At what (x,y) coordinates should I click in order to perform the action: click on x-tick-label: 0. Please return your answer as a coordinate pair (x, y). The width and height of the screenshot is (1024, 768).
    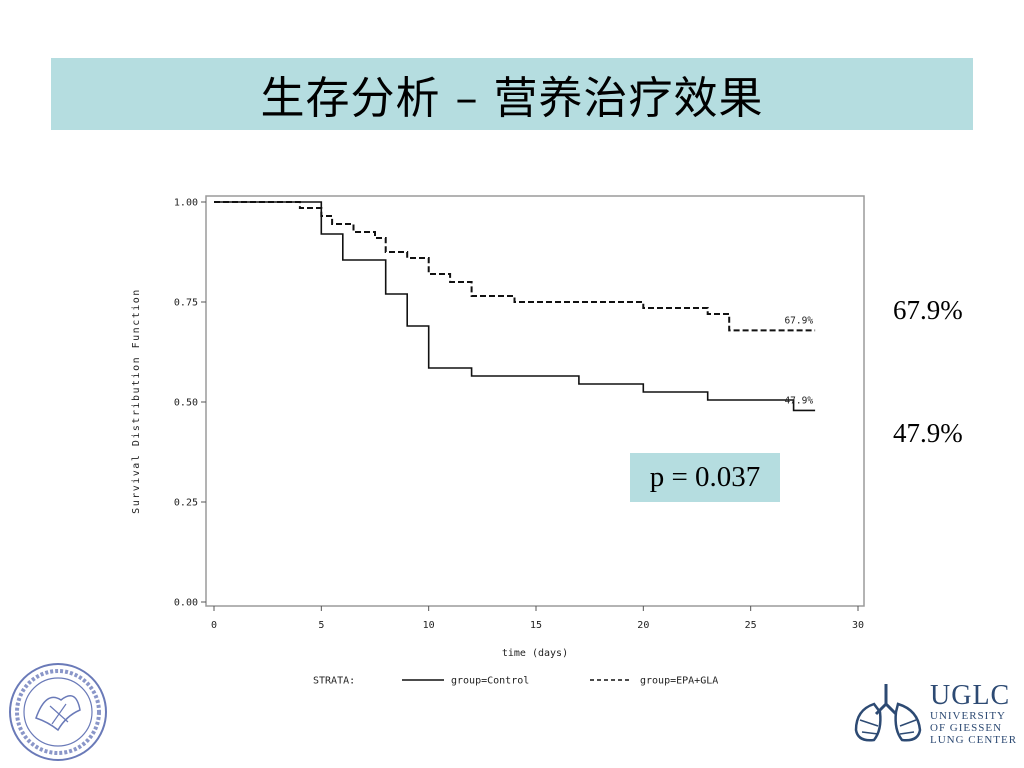
    Looking at the image, I should click on (214, 625).